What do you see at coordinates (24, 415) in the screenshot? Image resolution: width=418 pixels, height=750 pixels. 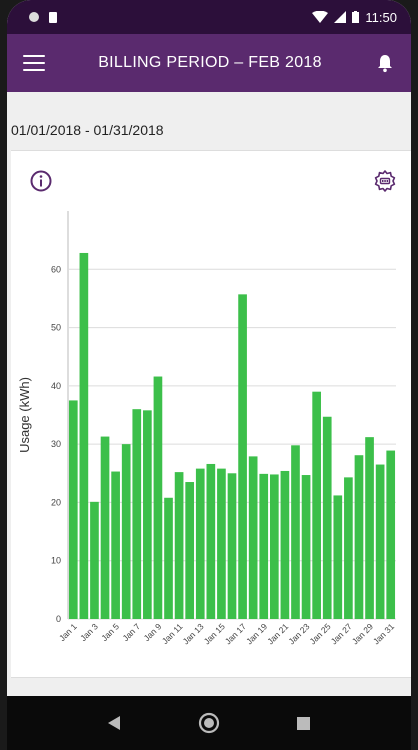 I see `y-axis-title: Usage (kWh)` at bounding box center [24, 415].